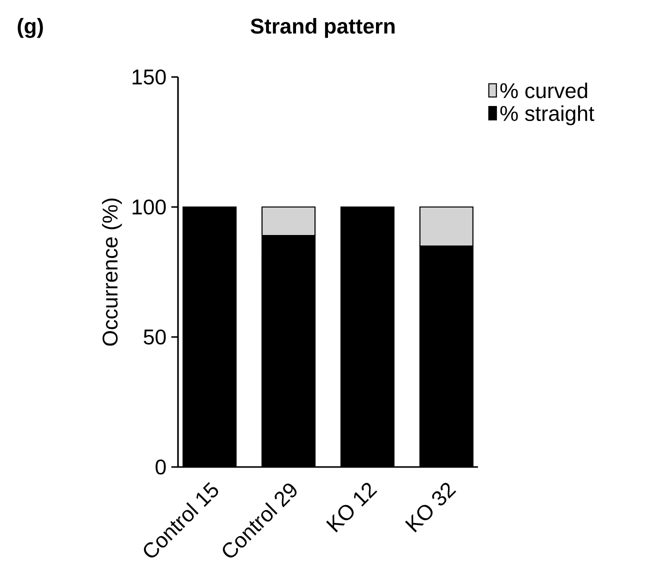 This screenshot has height=584, width=648. I want to click on x-tick-label: KO 32, so click(430, 507).